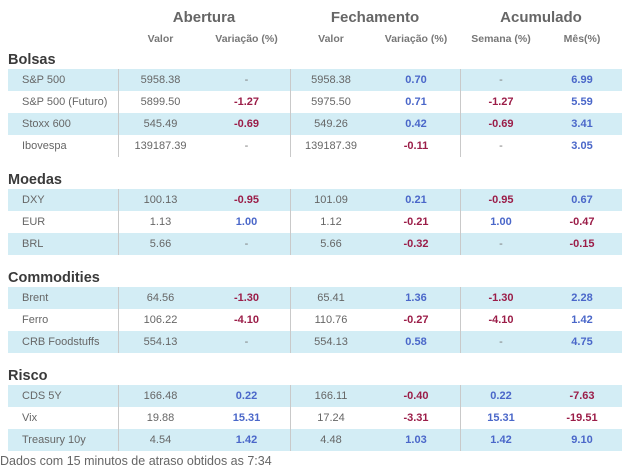 The height and width of the screenshot is (468, 622). Describe the element at coordinates (315, 146) in the screenshot. I see `table-row: Ibovespa 139187.39 - 139187.39 -0.11 - 3.05` at that location.